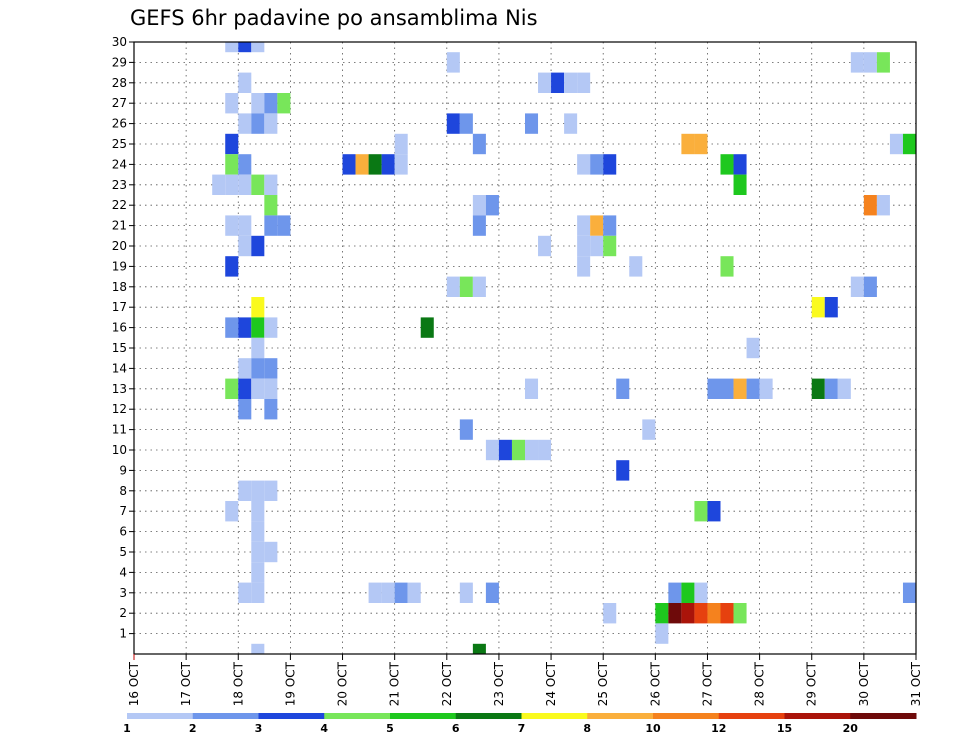 Image resolution: width=960 pixels, height=742 pixels. What do you see at coordinates (760, 683) in the screenshot?
I see `x-tick-label: 28 OCT` at bounding box center [760, 683].